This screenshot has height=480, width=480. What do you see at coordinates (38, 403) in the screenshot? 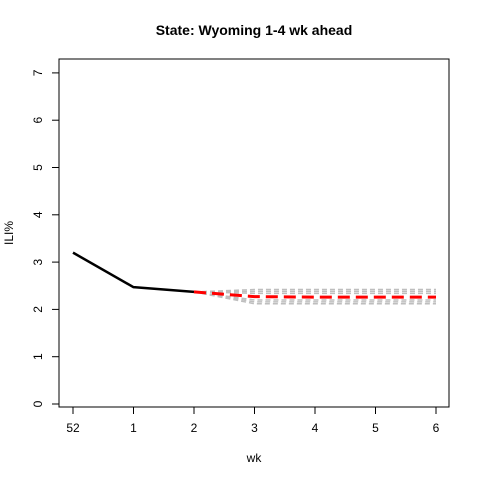
I see `y-tick-label: 0` at bounding box center [38, 403].